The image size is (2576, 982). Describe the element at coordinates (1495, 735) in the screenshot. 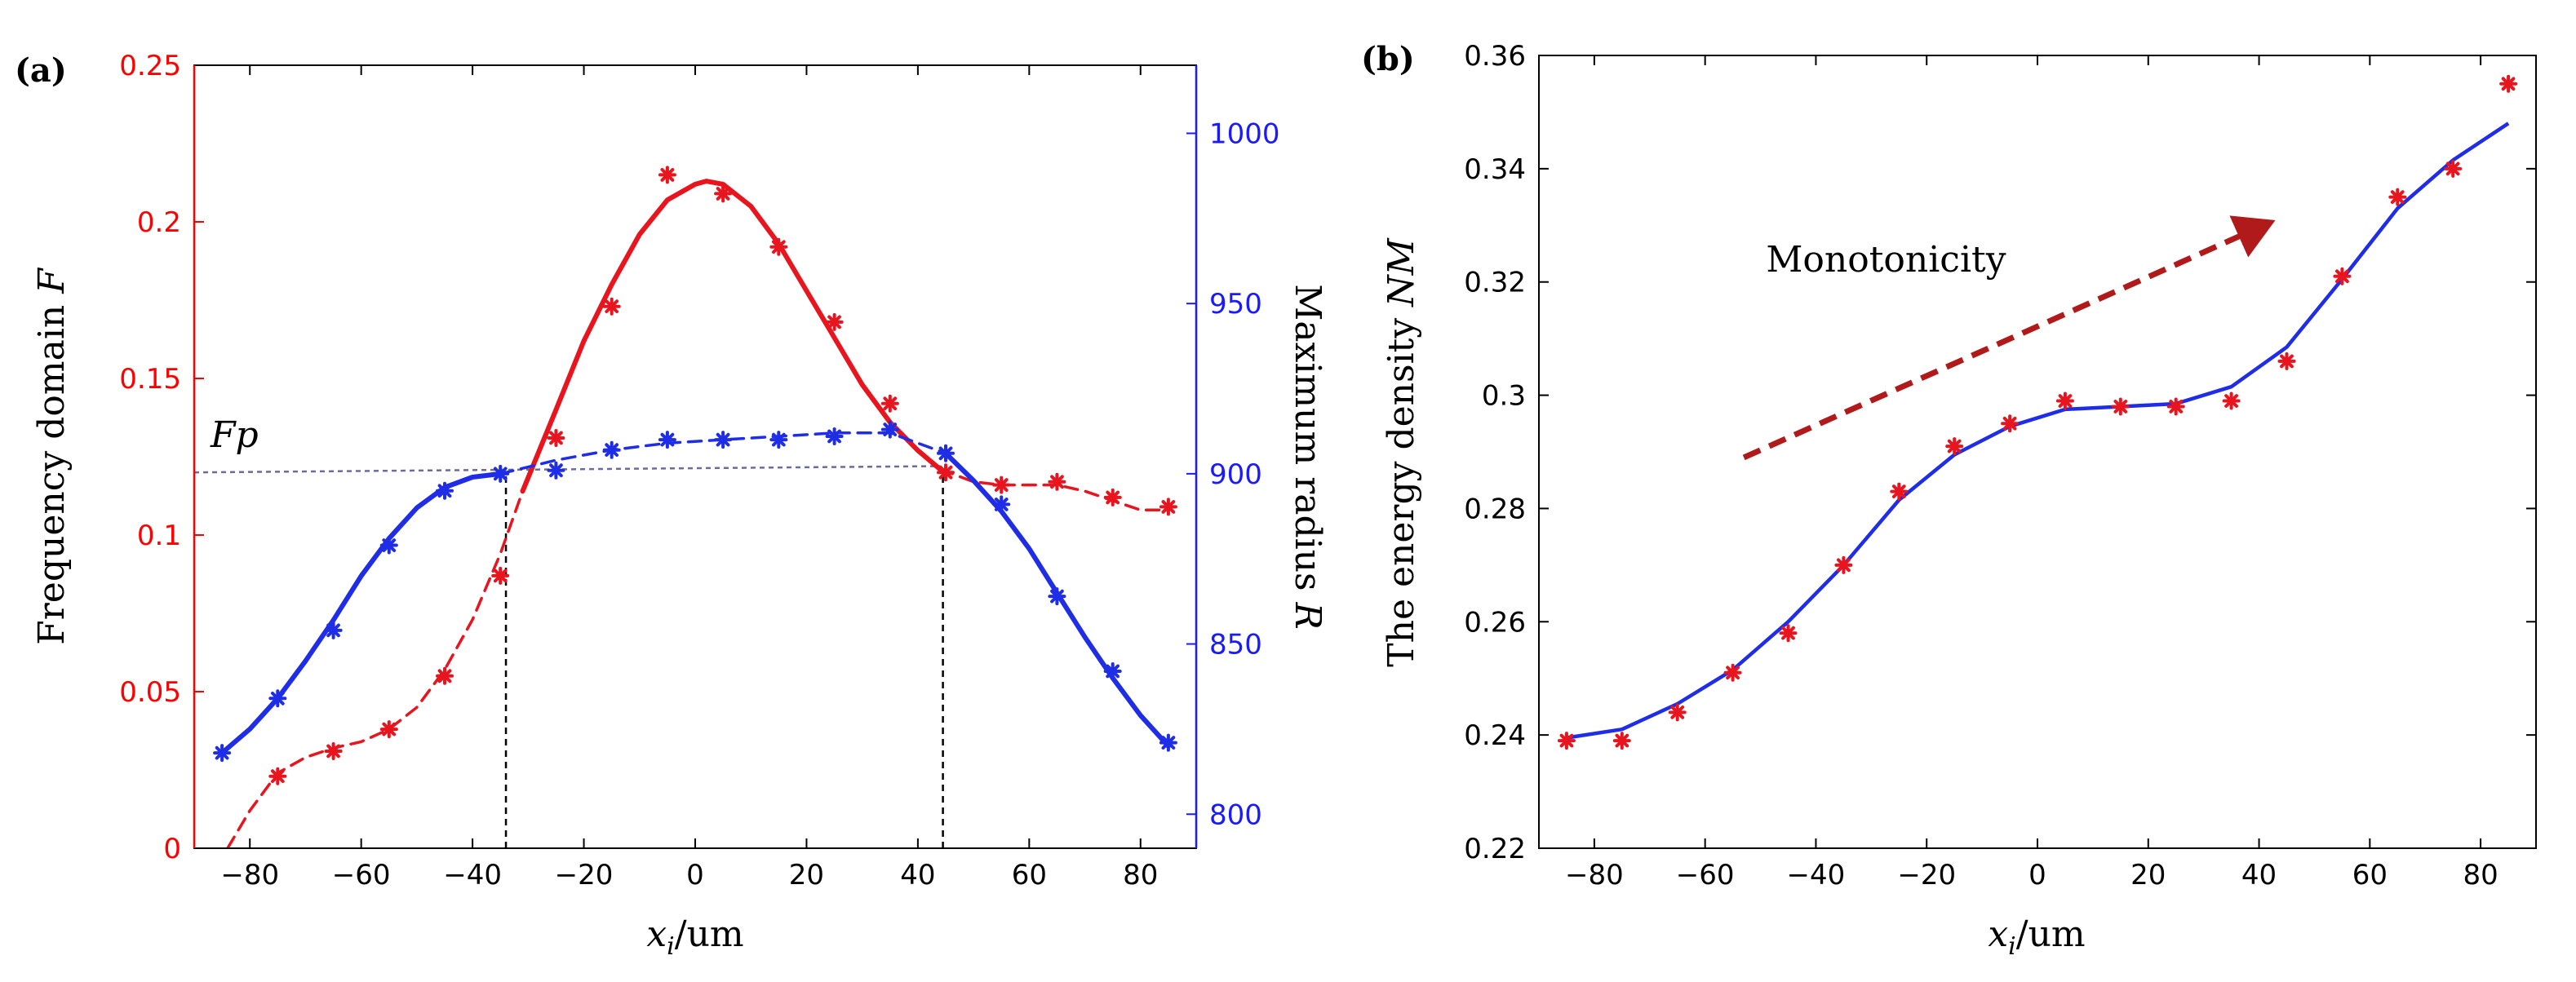

I see `panel-b-y-tick-label: 0.24` at that location.